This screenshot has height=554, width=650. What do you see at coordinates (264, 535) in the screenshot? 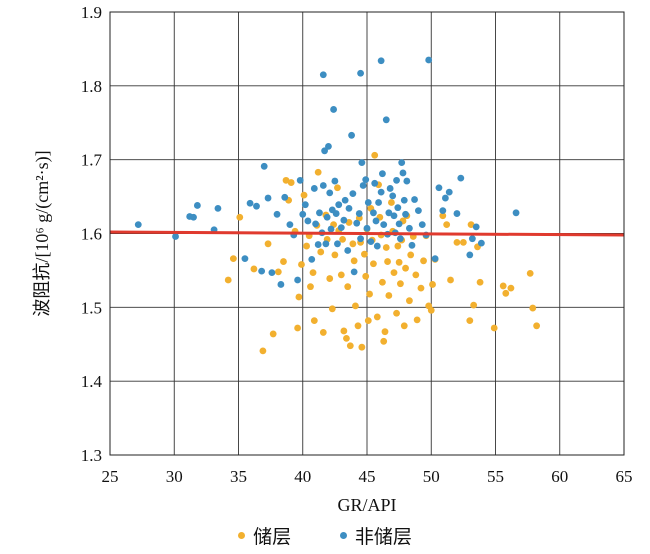
I see `legend-item-reservoir: 储层` at bounding box center [264, 535].